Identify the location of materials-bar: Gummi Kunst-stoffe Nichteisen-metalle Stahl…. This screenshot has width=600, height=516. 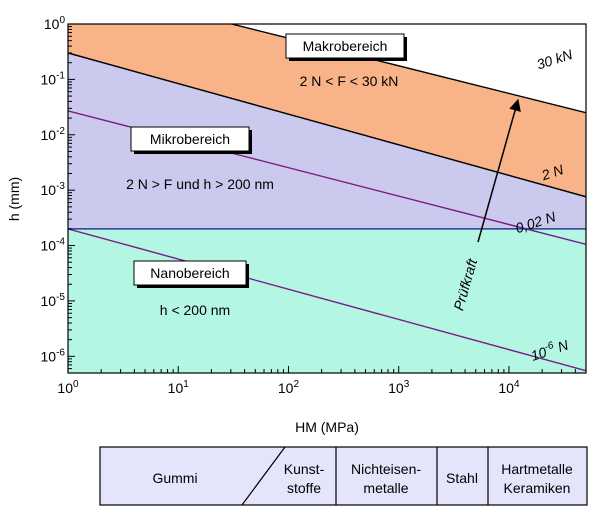
(343, 476).